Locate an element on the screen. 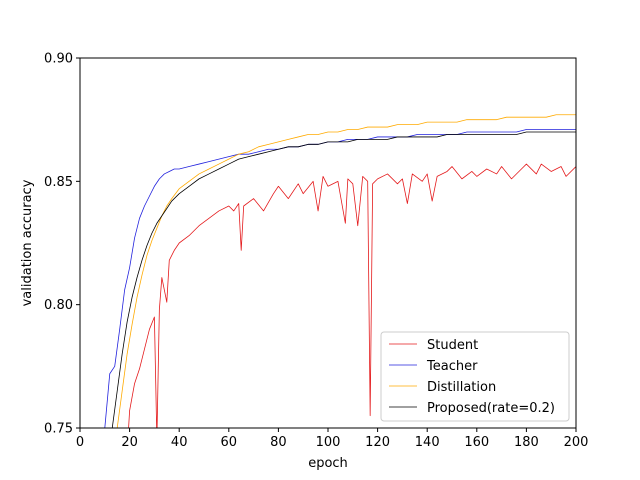 The image size is (640, 480). x-tick-label: 140 is located at coordinates (427, 442).